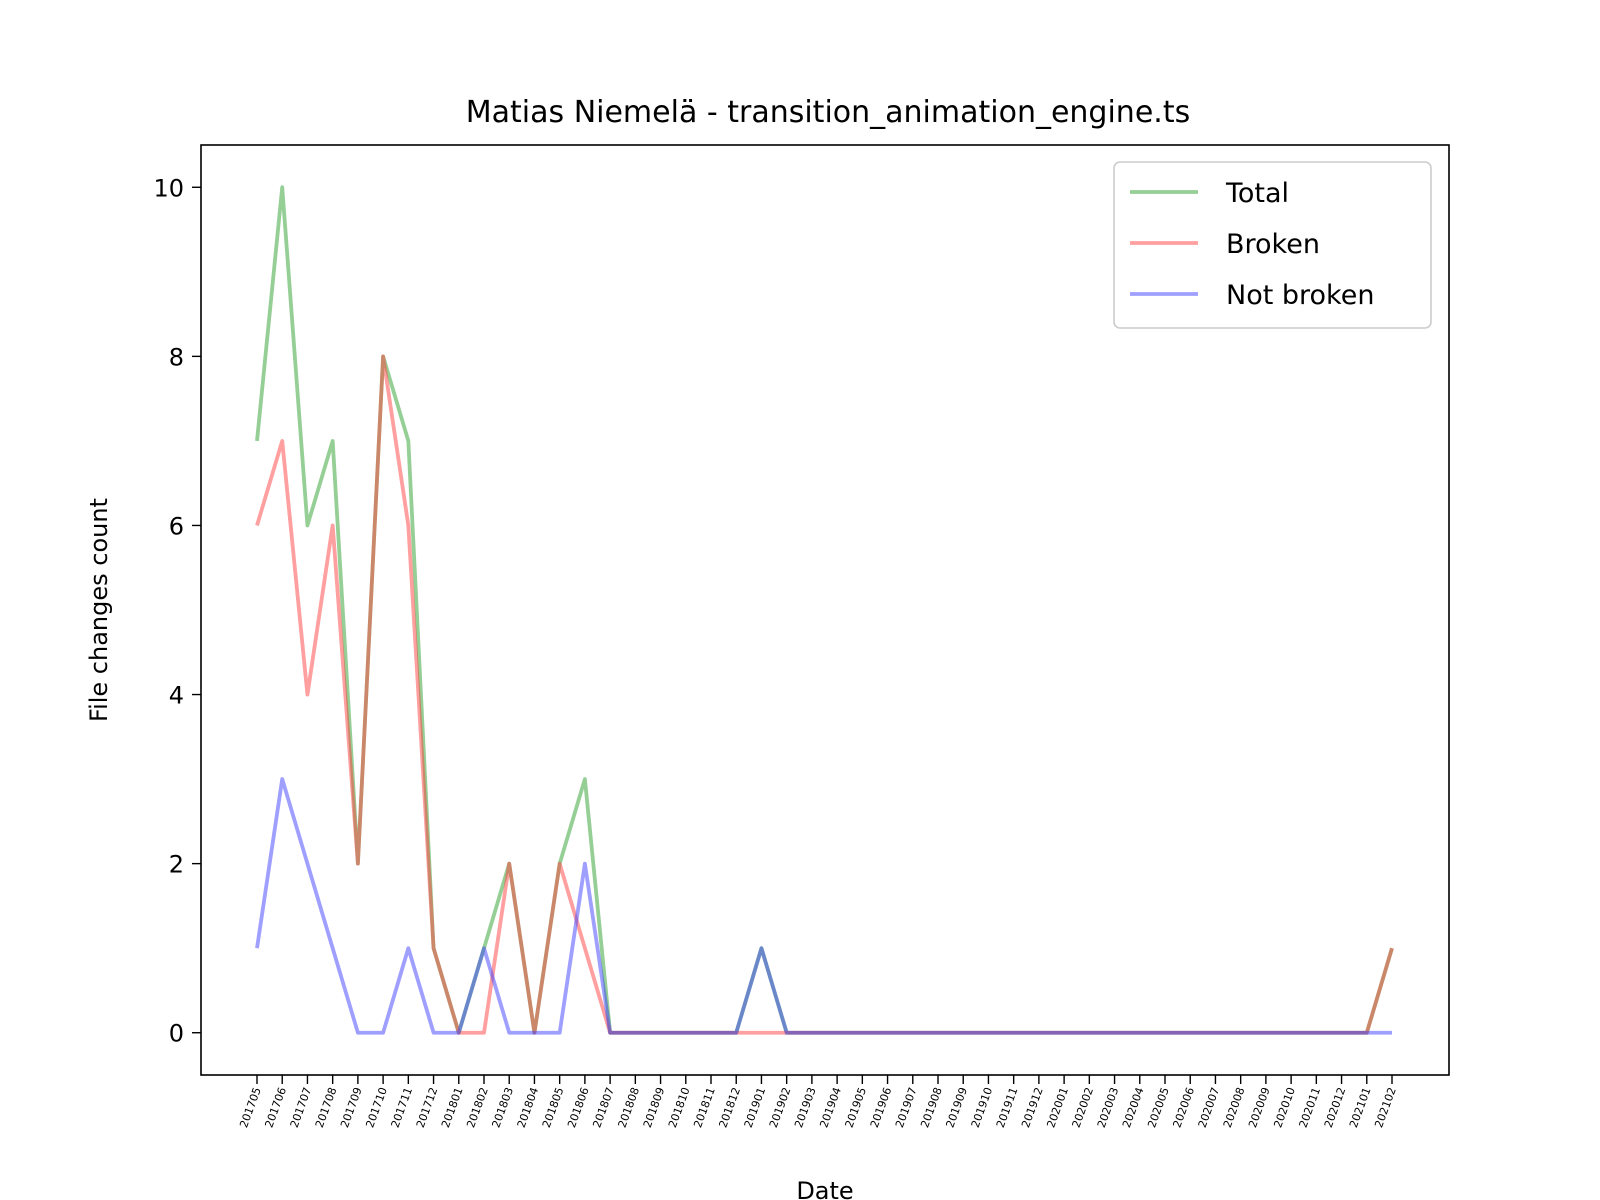 Image resolution: width=1600 pixels, height=1200 pixels. Describe the element at coordinates (176, 1034) in the screenshot. I see `y-tick-label: 0` at that location.